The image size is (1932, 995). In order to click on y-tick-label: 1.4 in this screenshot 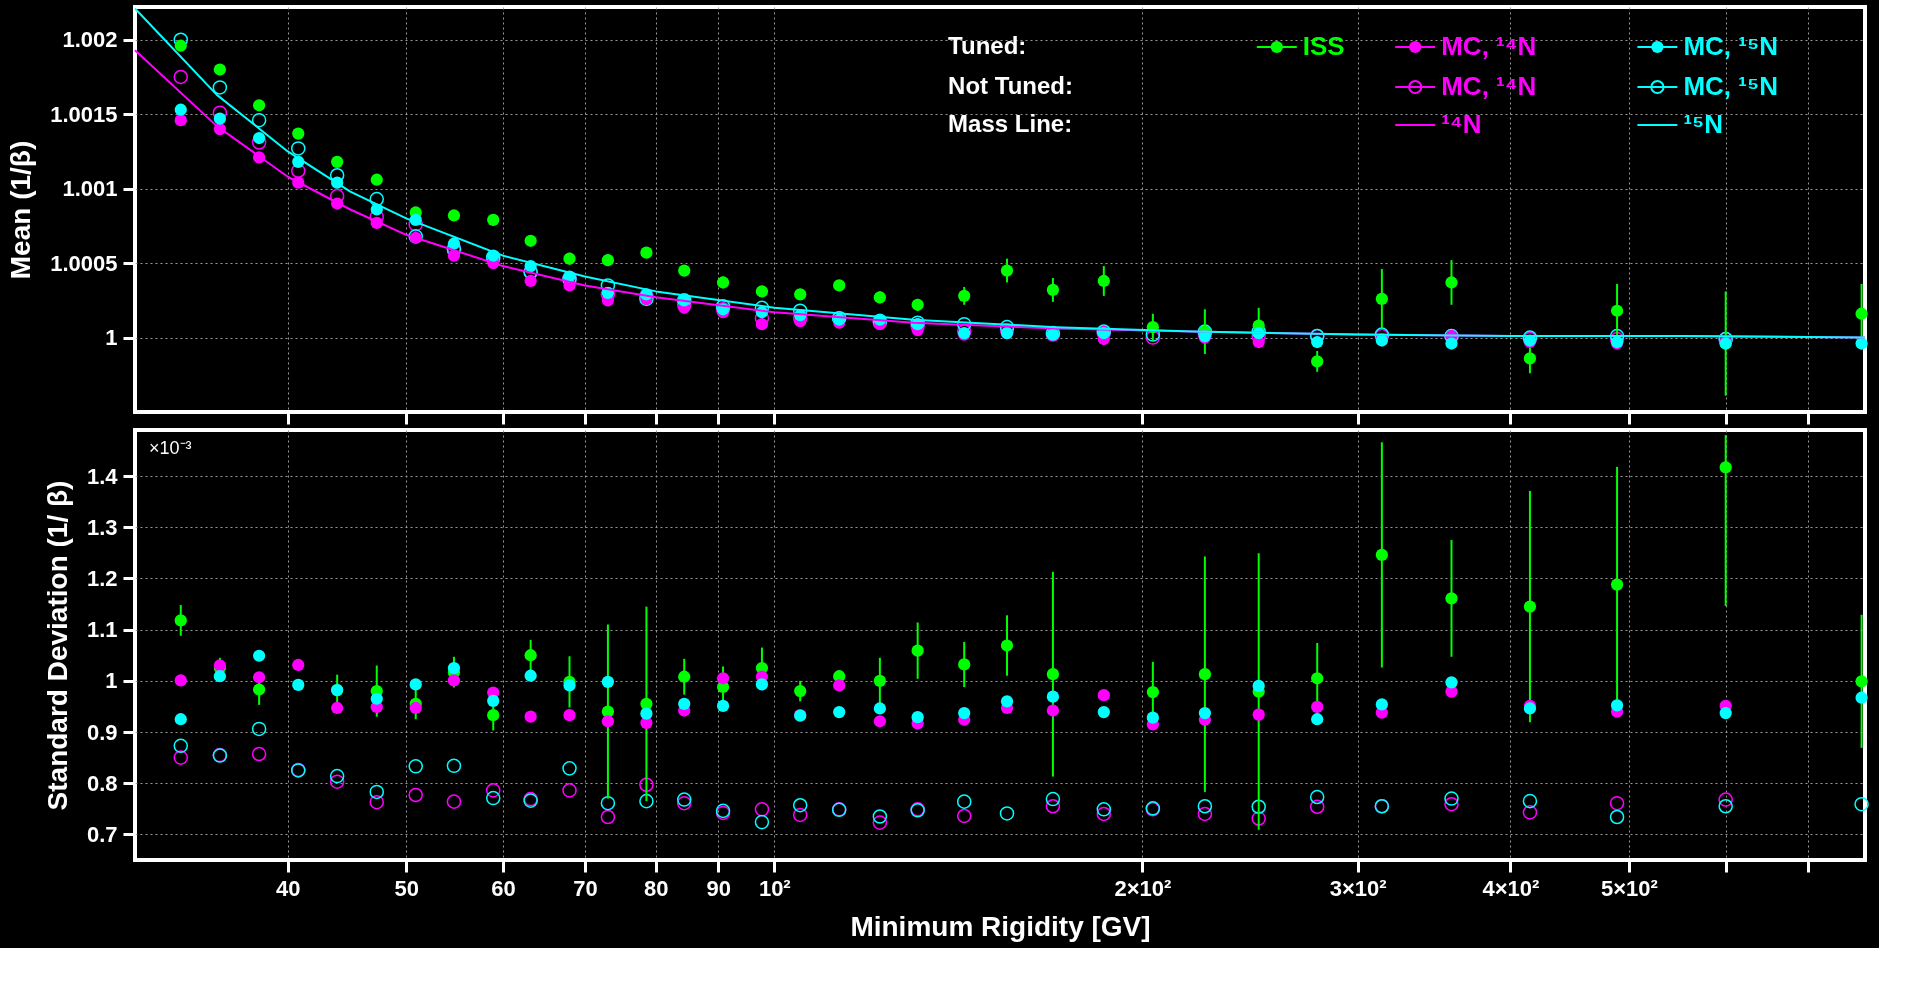, I will do `click(102, 476)`.